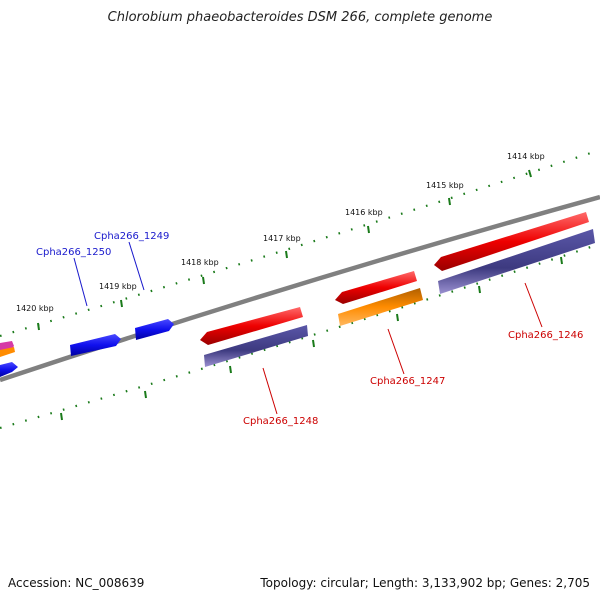 The width and height of the screenshot is (600, 600). I want to click on tick-label: 1416 kbp, so click(364, 212).